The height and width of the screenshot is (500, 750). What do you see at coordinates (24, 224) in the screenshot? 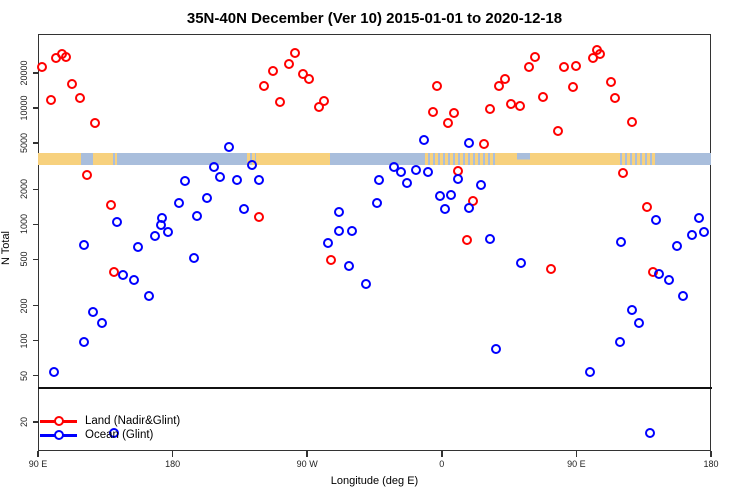
I see `y-tick-label: 1000` at bounding box center [24, 224].